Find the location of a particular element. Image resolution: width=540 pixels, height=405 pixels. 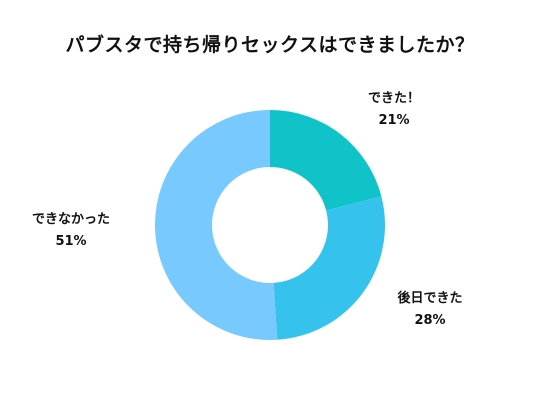

chart-title: パブスタで持ち帰りセックスはできましたか？ is located at coordinates (270, 45).